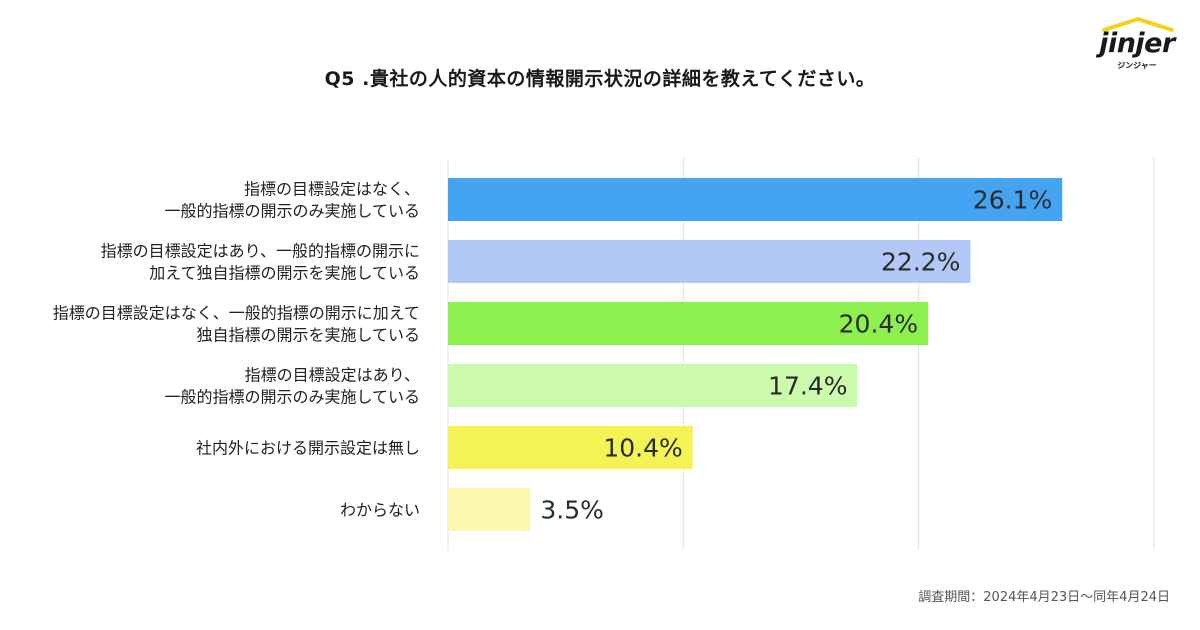  I want to click on logo-subtext: ジンジャー, so click(1137, 65).